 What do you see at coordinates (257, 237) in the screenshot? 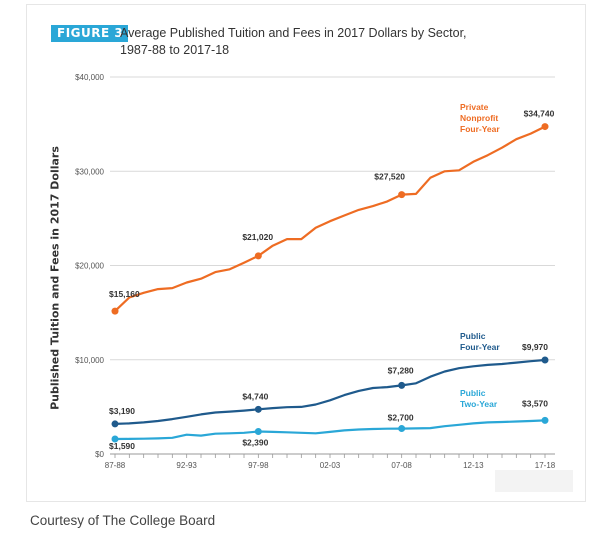
I see `data-label: $21,020` at bounding box center [257, 237].